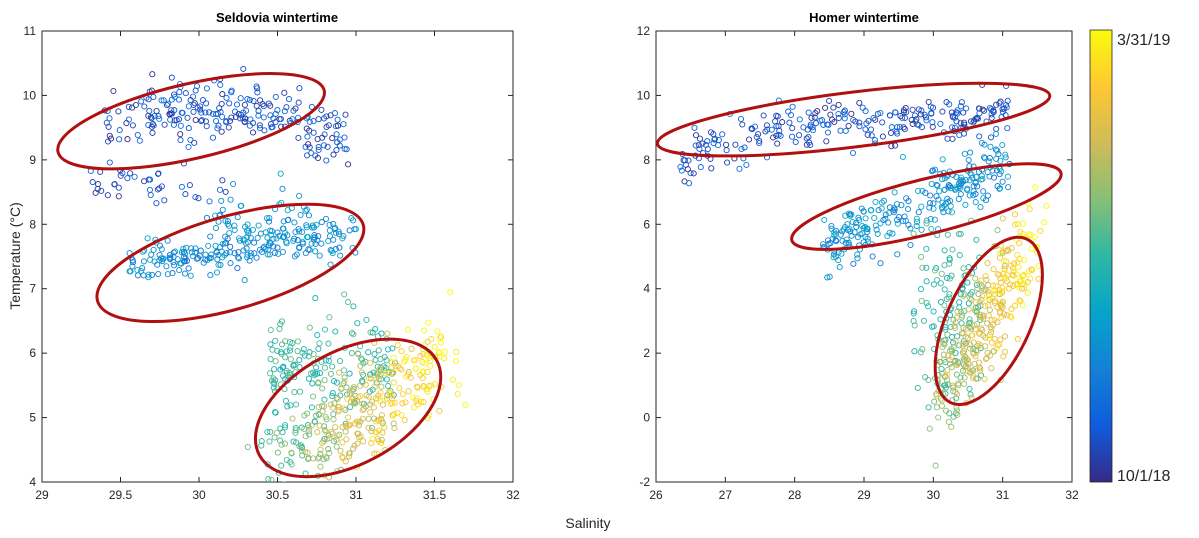  I want to click on y-tick-label: 12, so click(644, 31).